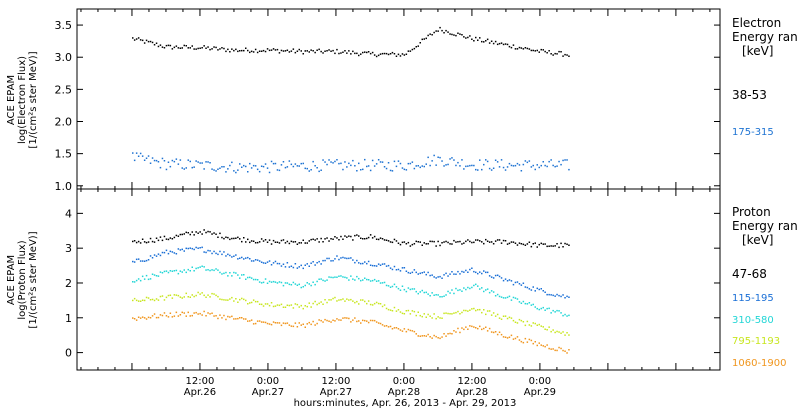 The width and height of the screenshot is (800, 410). Describe the element at coordinates (756, 341) in the screenshot. I see `legend-proton-795-1193: 795-1193` at that location.